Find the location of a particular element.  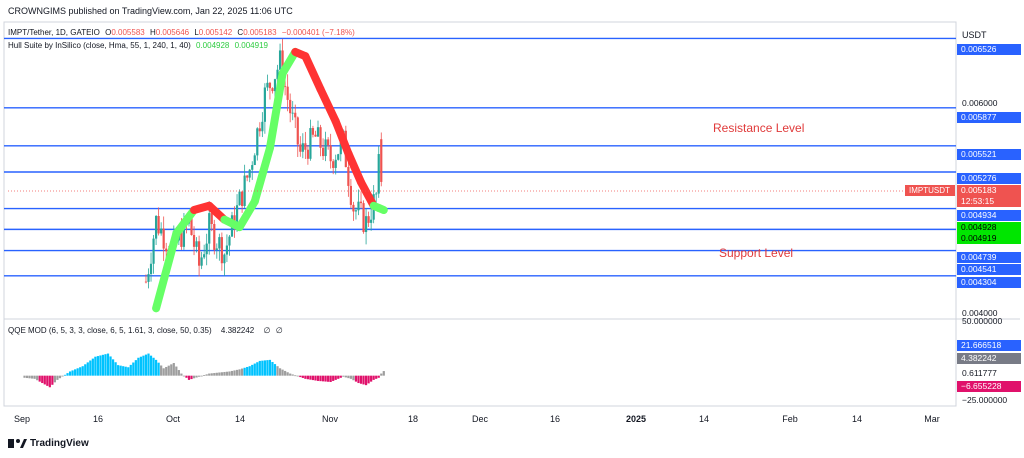

price-label-1: 0.006000 is located at coordinates (980, 103).